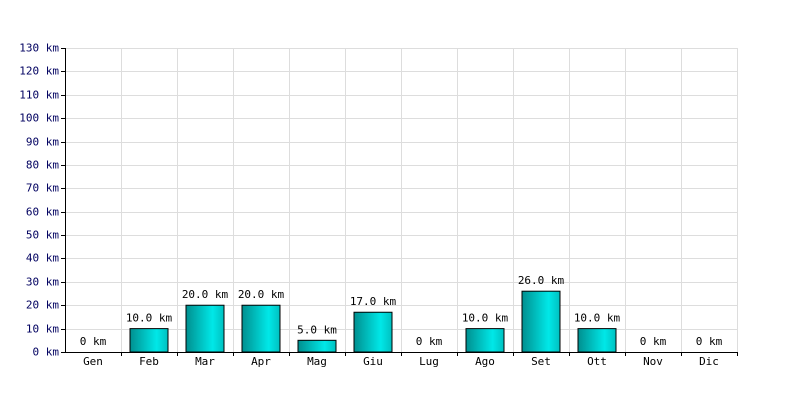 This screenshot has height=400, width=800. Describe the element at coordinates (541, 361) in the screenshot. I see `x-tick-label: Set` at that location.